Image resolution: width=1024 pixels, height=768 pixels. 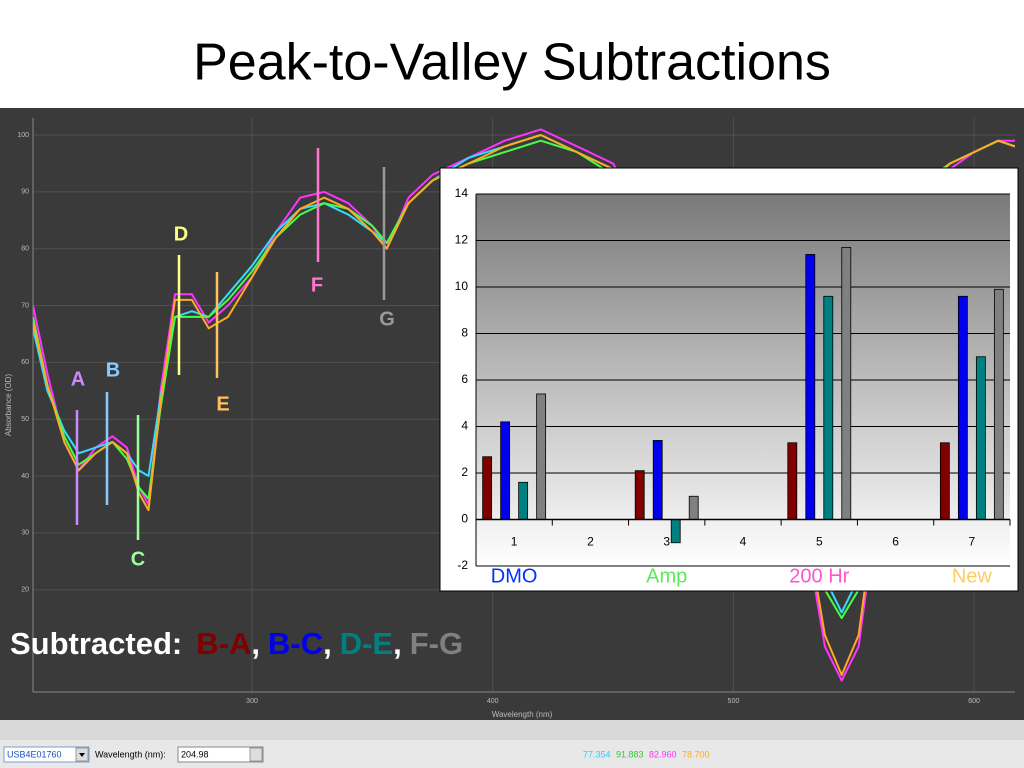 What do you see at coordinates (464, 519) in the screenshot?
I see `y-tick-label: 0` at bounding box center [464, 519].